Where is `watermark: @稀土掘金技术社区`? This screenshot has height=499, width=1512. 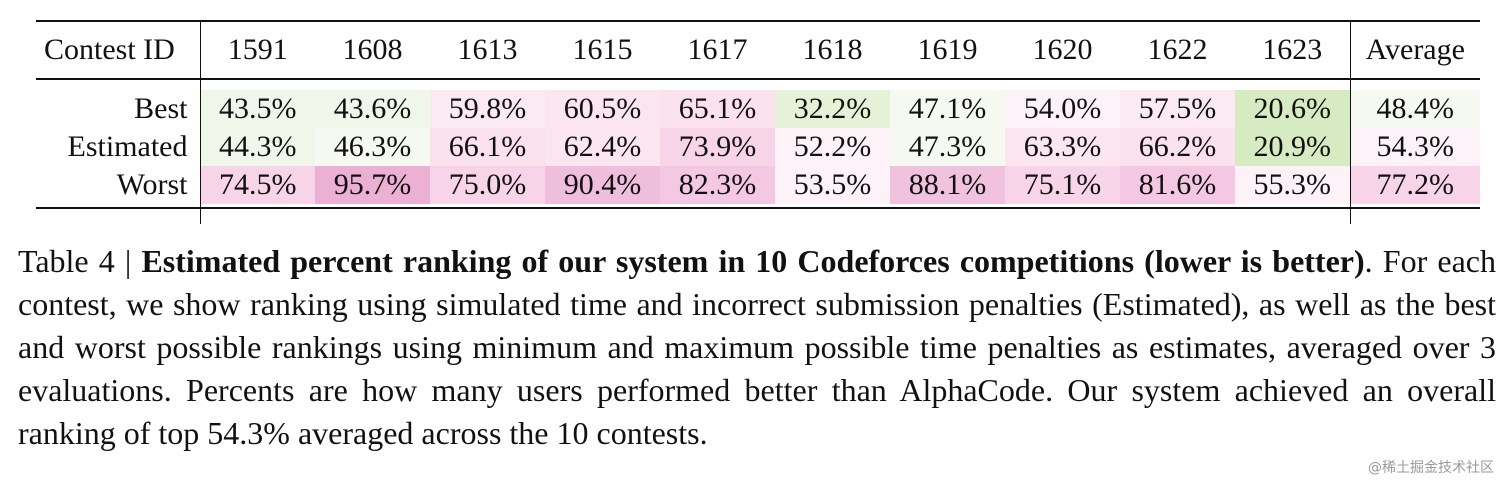 watermark: @稀土掘金技术社区 is located at coordinates (1431, 468).